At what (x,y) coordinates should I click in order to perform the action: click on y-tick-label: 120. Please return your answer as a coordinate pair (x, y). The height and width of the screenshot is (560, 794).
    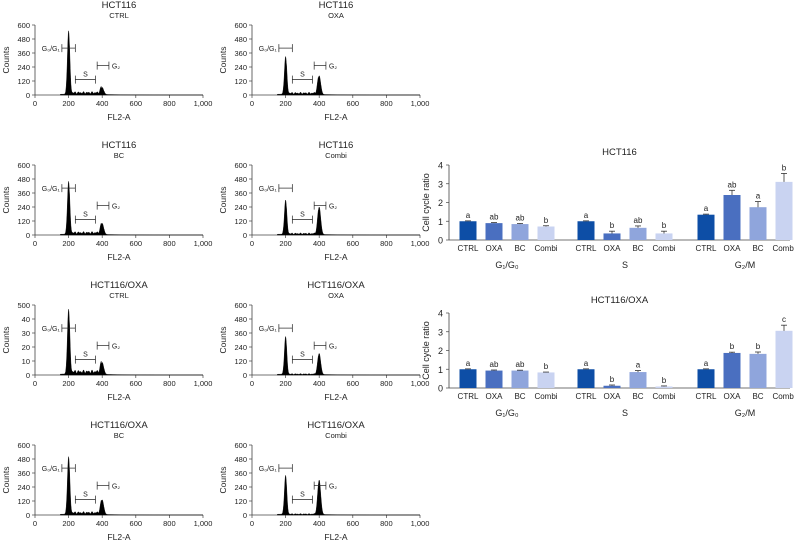
    Looking at the image, I should click on (23, 221).